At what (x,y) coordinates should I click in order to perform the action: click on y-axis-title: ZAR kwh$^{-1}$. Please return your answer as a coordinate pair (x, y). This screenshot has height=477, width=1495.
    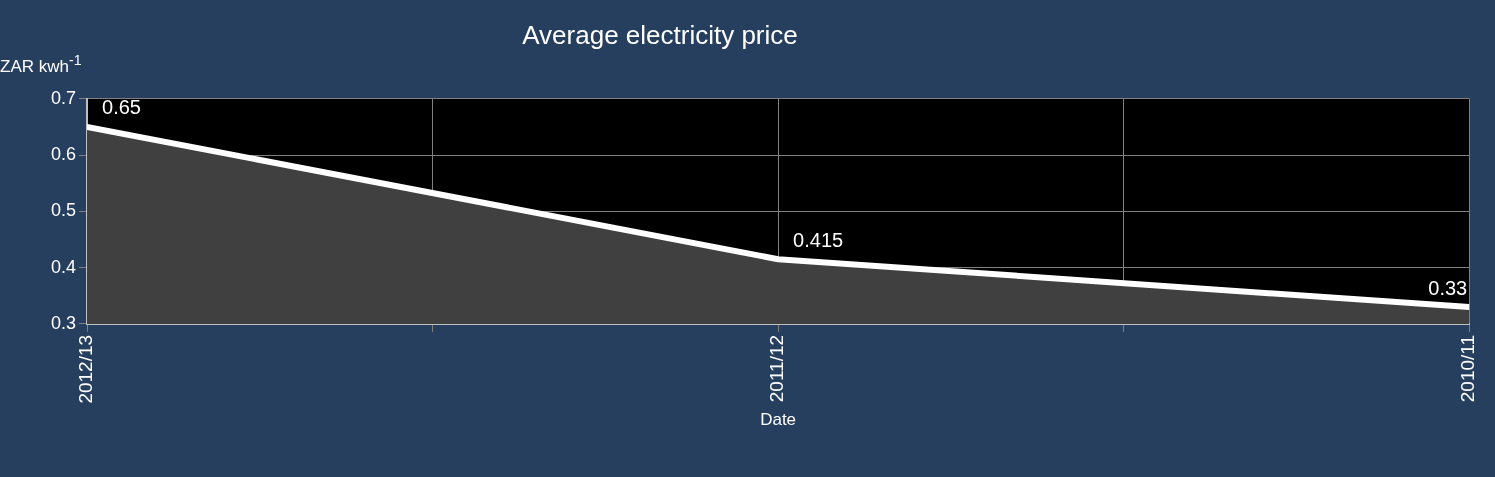
    Looking at the image, I should click on (41, 64).